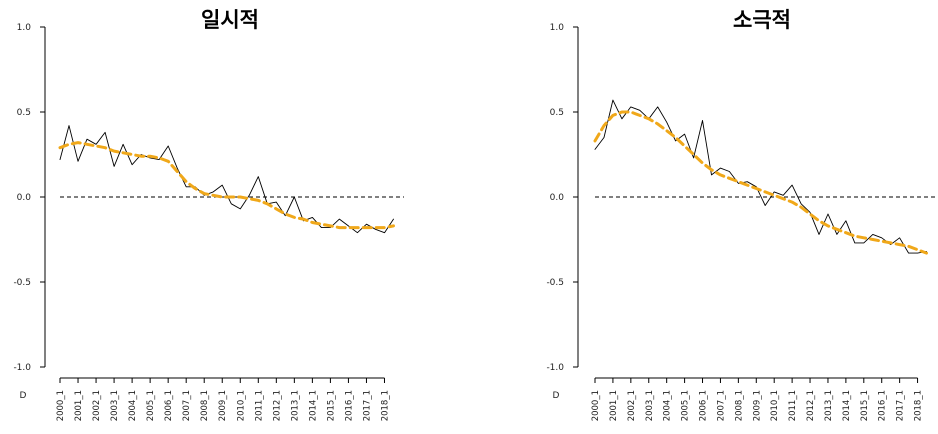 This screenshot has height=434, width=938. What do you see at coordinates (230, 20) in the screenshot?
I see `chart-title: 일시적` at bounding box center [230, 20].